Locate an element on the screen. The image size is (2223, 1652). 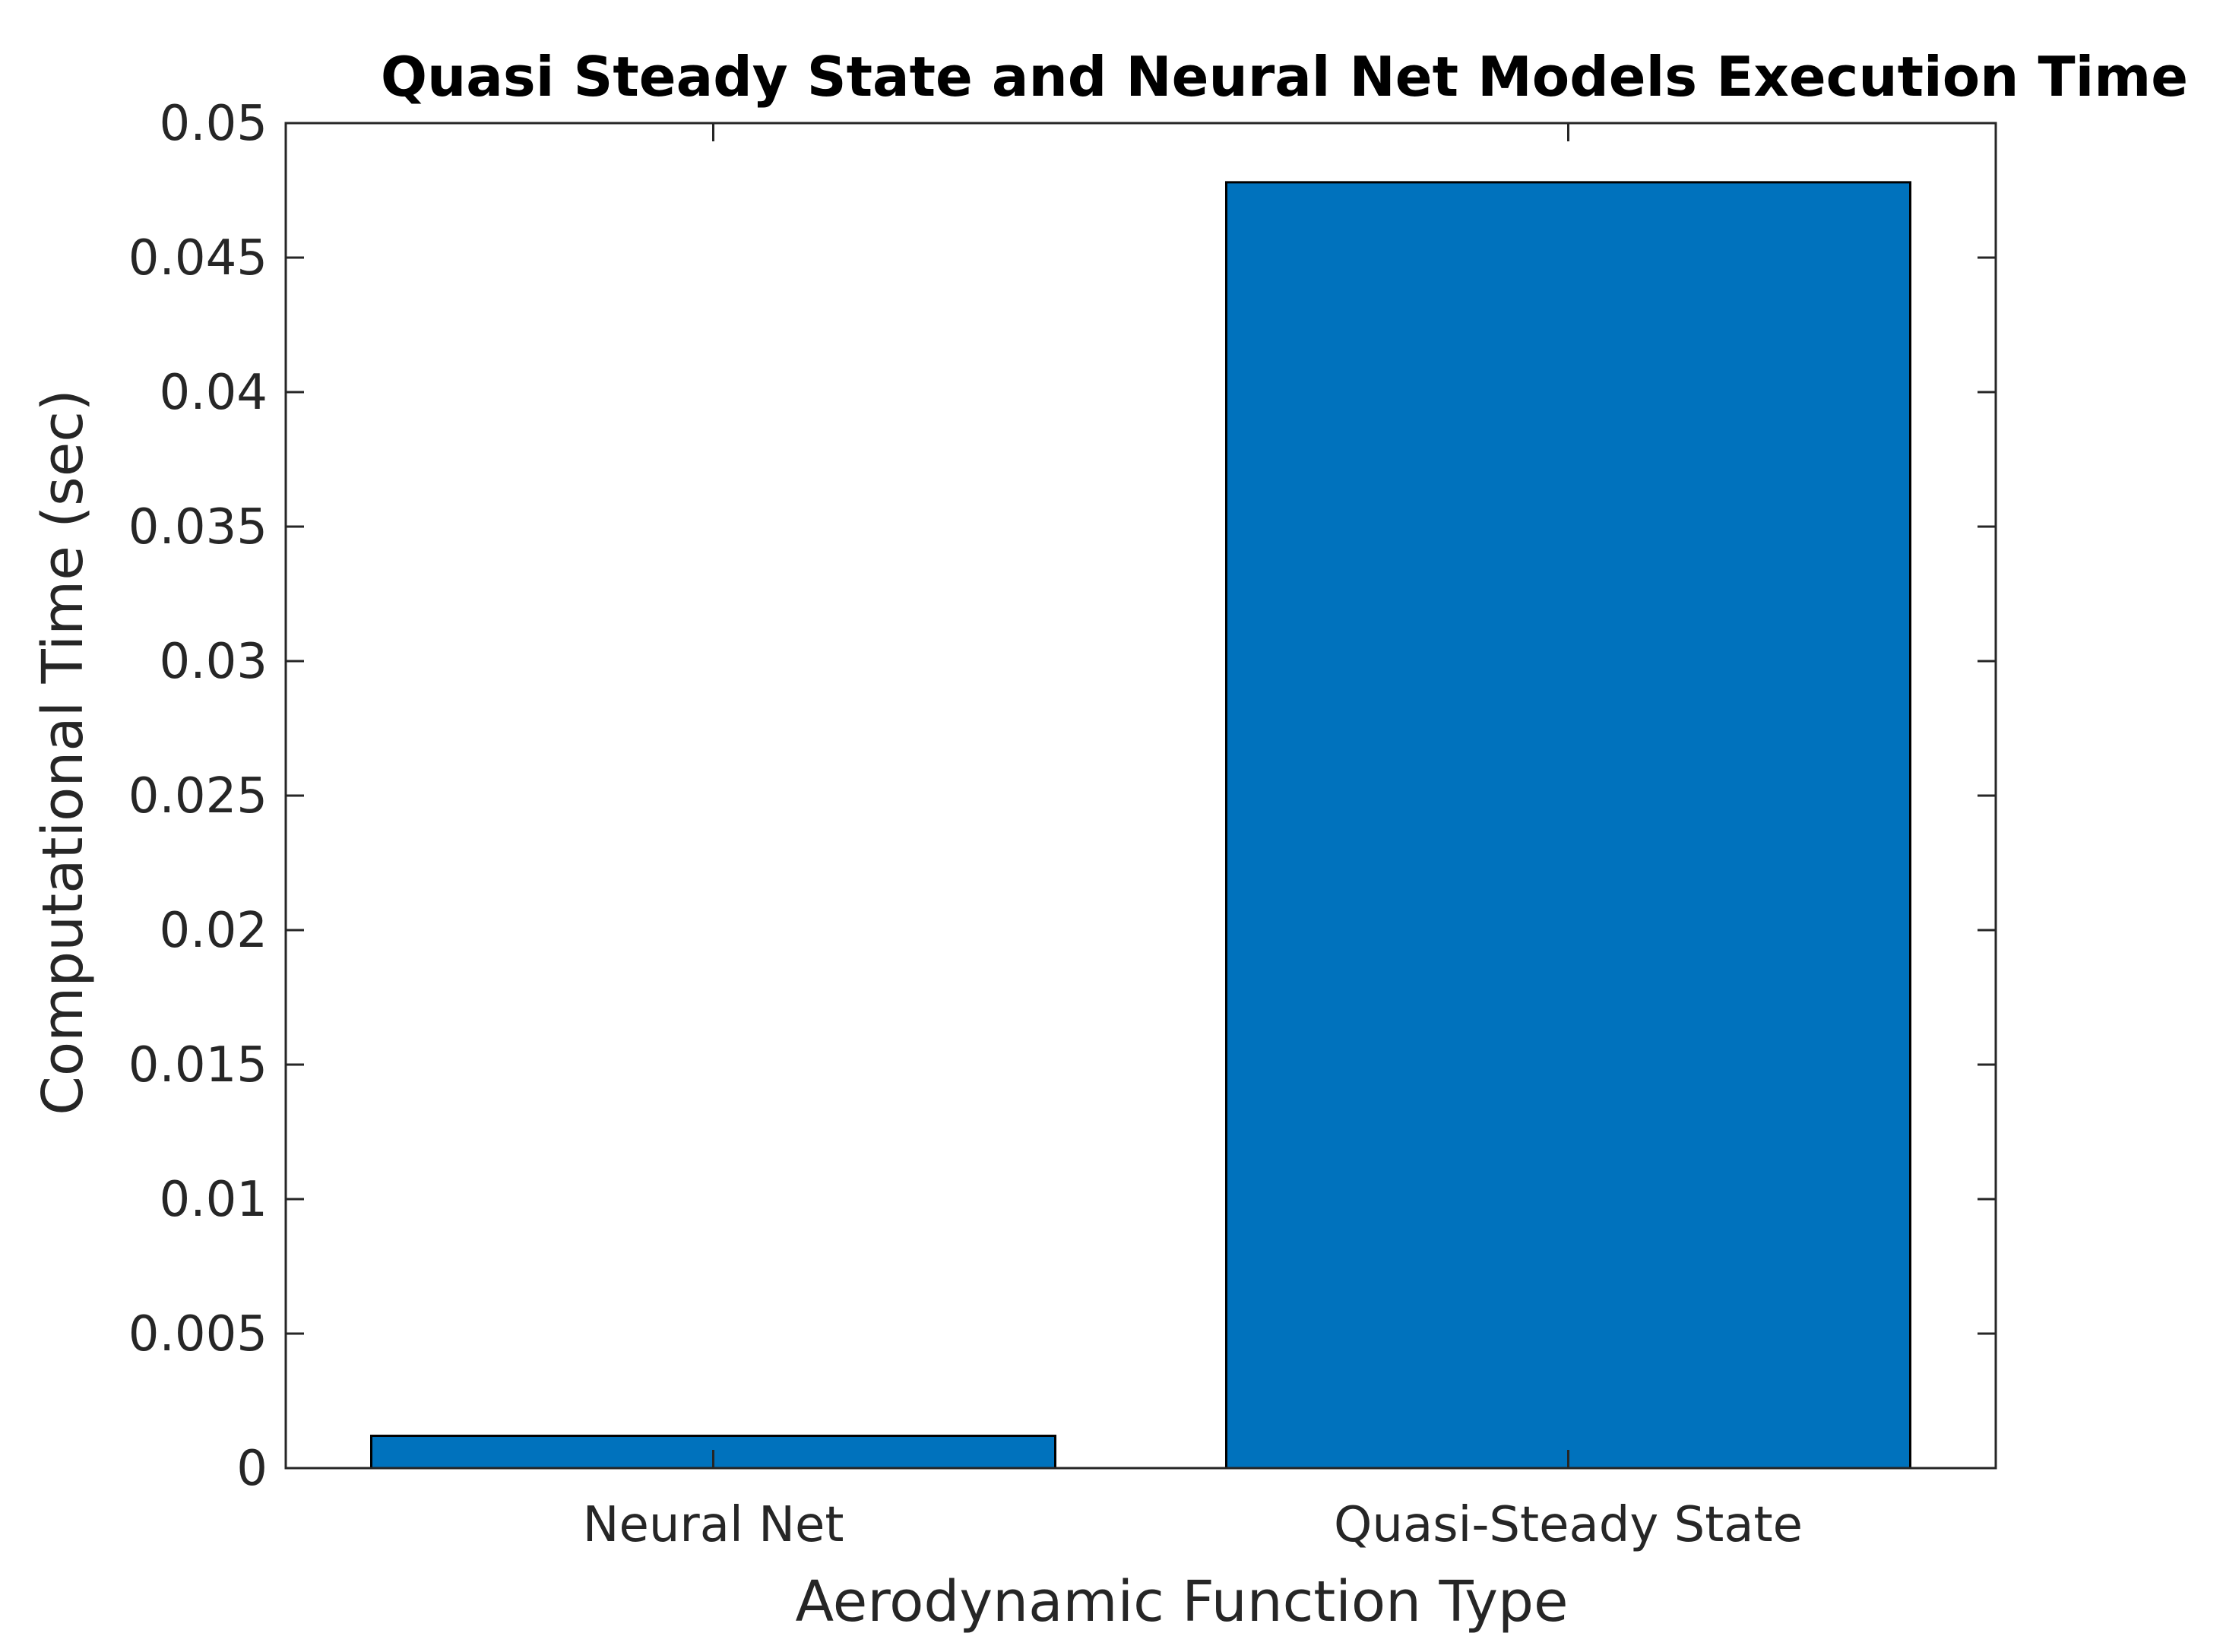
y-tick-label: 0.035 is located at coordinates (198, 527).